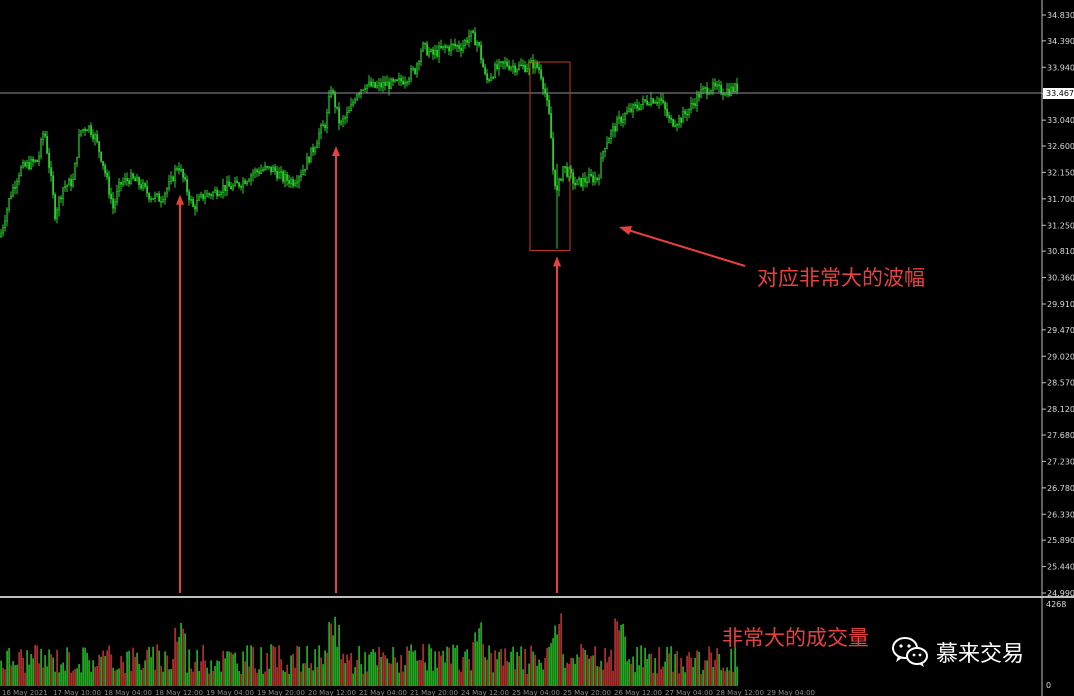 Image resolution: width=1074 pixels, height=696 pixels. I want to click on price-tick-label: 26.780, so click(1060, 488).